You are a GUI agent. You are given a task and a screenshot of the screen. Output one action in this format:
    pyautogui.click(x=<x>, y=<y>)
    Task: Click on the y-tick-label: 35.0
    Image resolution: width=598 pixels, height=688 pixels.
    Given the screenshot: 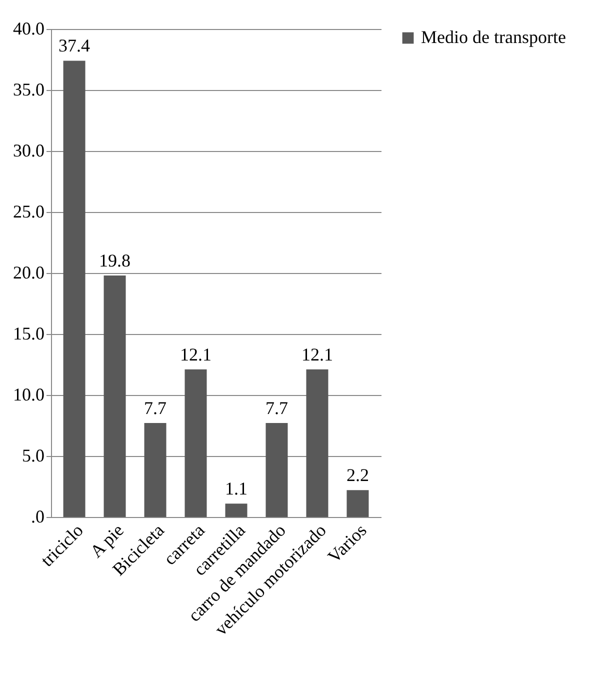 What is the action you would take?
    pyautogui.click(x=28, y=90)
    